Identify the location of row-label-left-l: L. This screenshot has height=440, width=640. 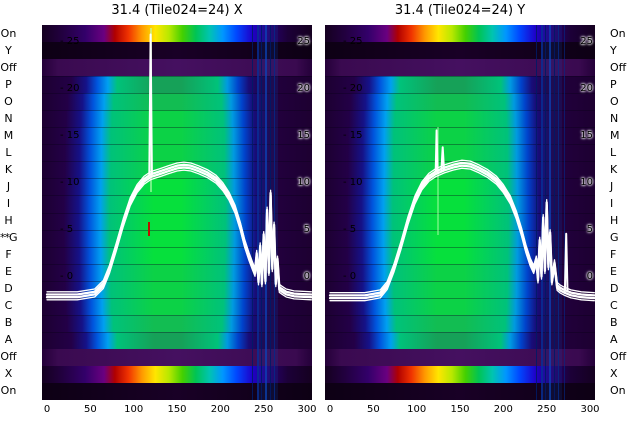
(8, 152).